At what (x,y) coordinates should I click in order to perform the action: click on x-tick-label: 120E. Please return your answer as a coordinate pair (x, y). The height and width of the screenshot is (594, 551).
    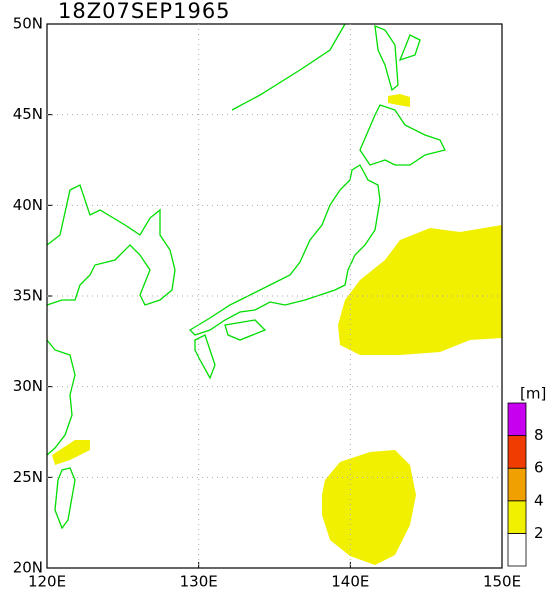
    Looking at the image, I should click on (47, 582).